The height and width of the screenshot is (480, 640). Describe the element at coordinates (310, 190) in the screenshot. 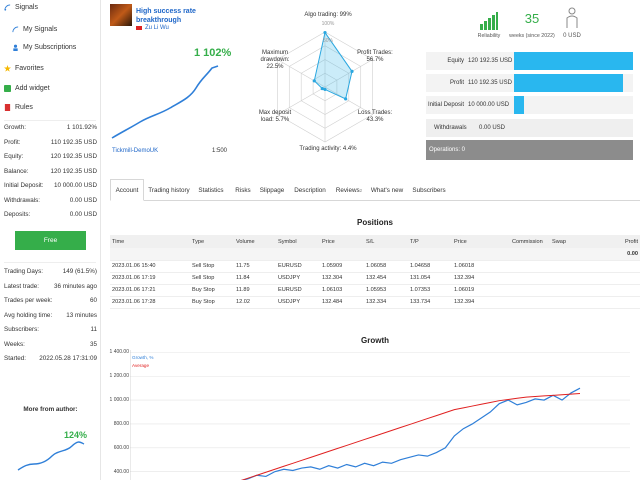

I see `tab-description: Description` at that location.